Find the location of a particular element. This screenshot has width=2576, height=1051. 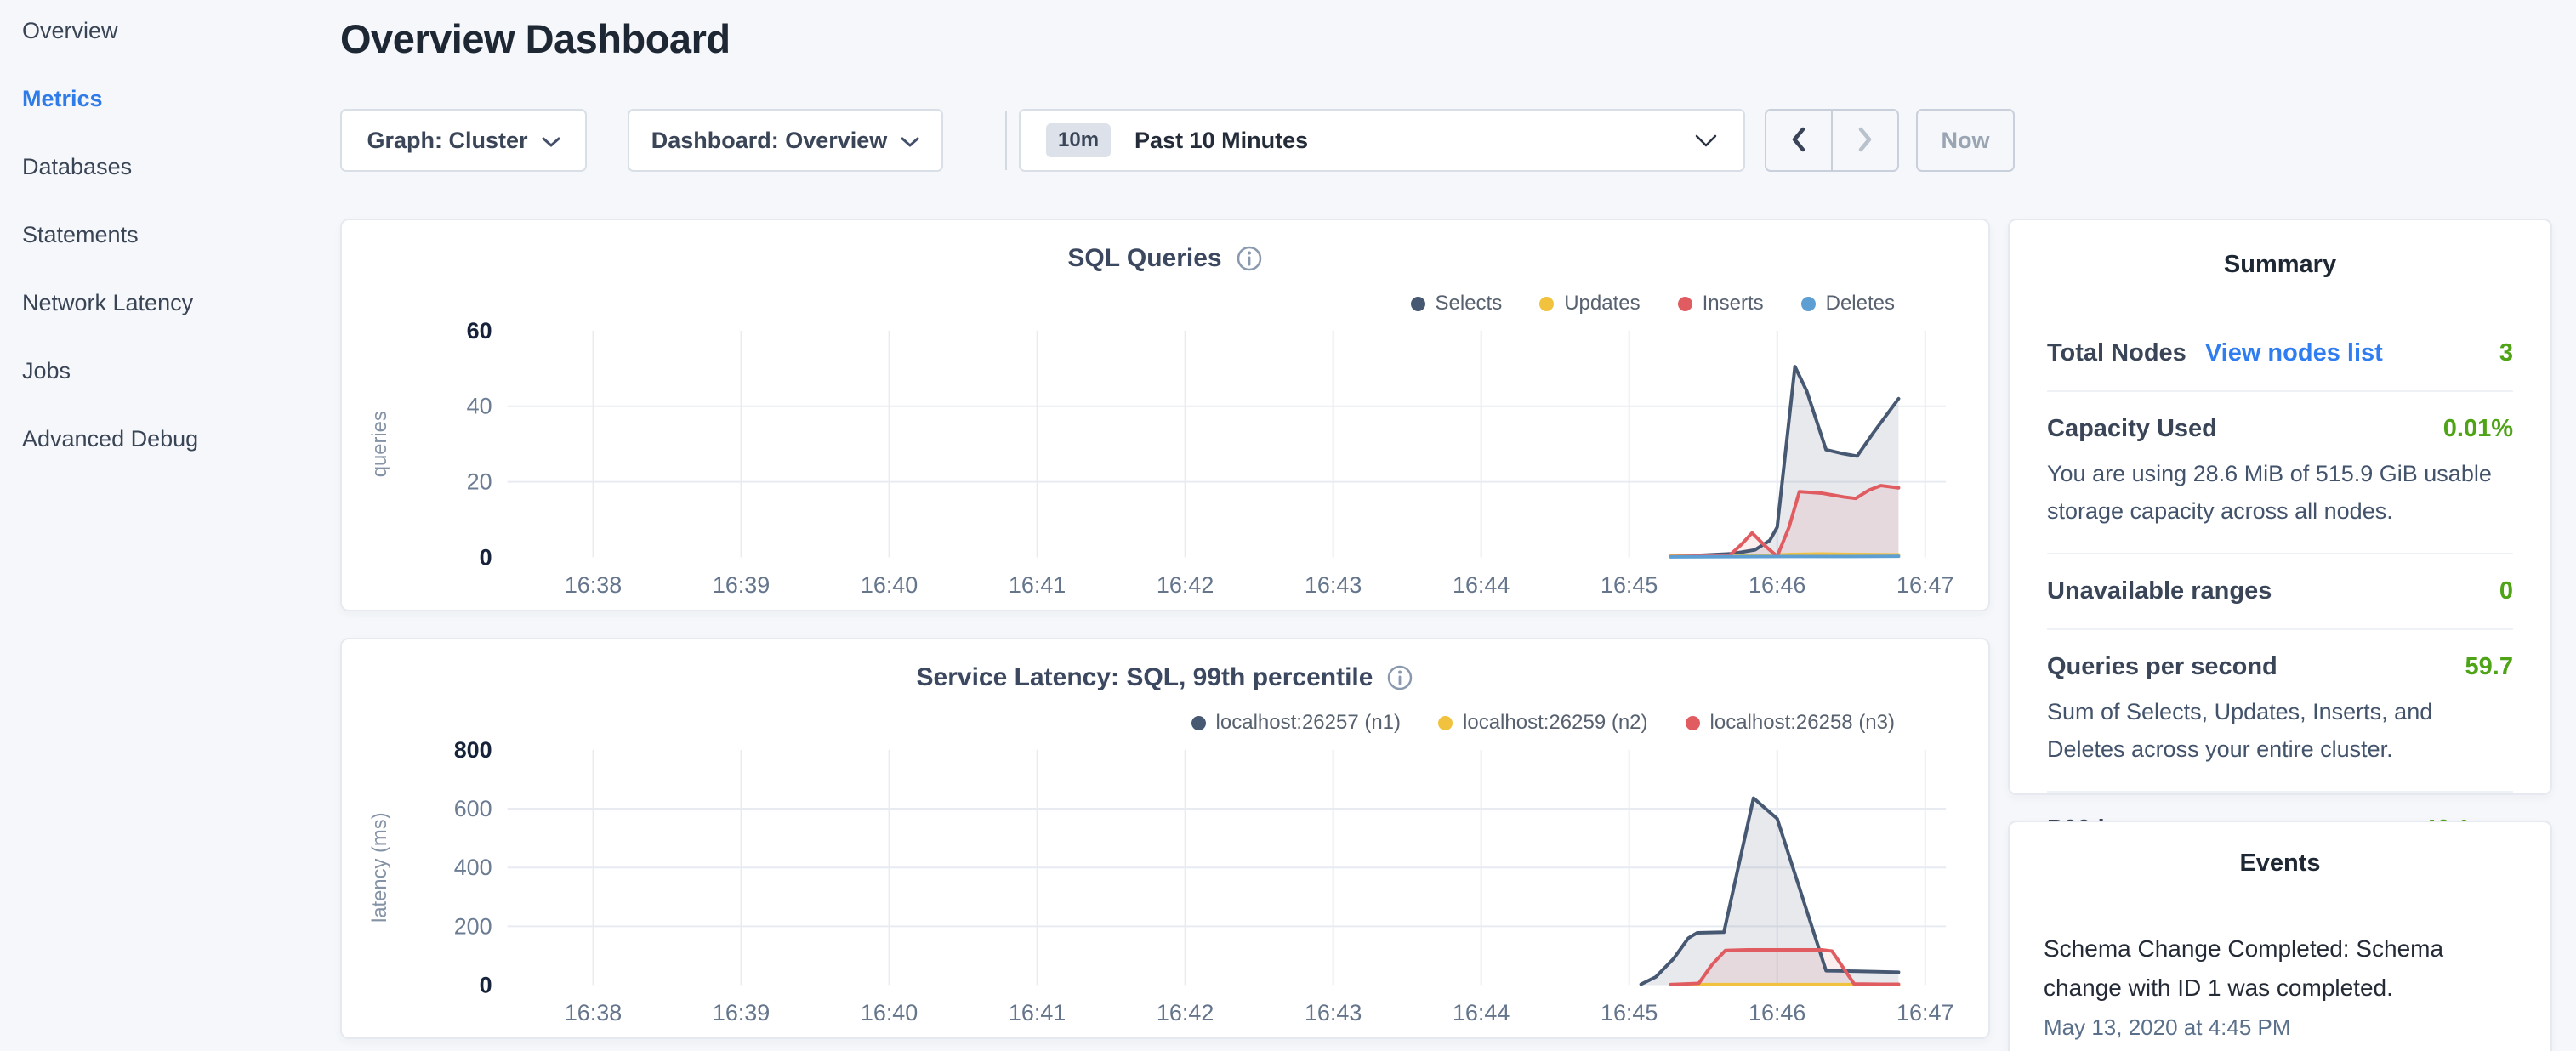

svg-text: 200 is located at coordinates (473, 926).